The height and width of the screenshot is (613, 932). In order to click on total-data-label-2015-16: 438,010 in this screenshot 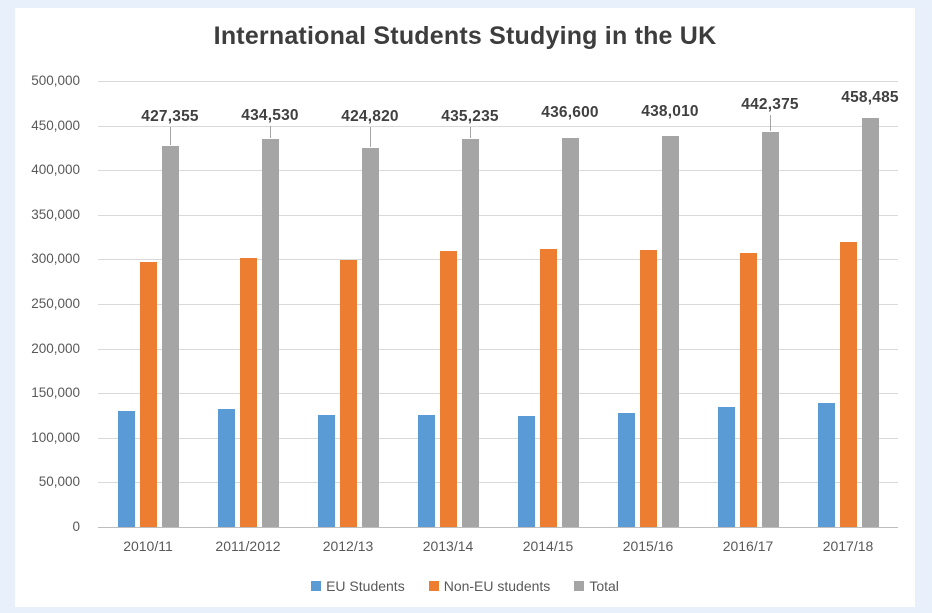, I will do `click(670, 111)`.